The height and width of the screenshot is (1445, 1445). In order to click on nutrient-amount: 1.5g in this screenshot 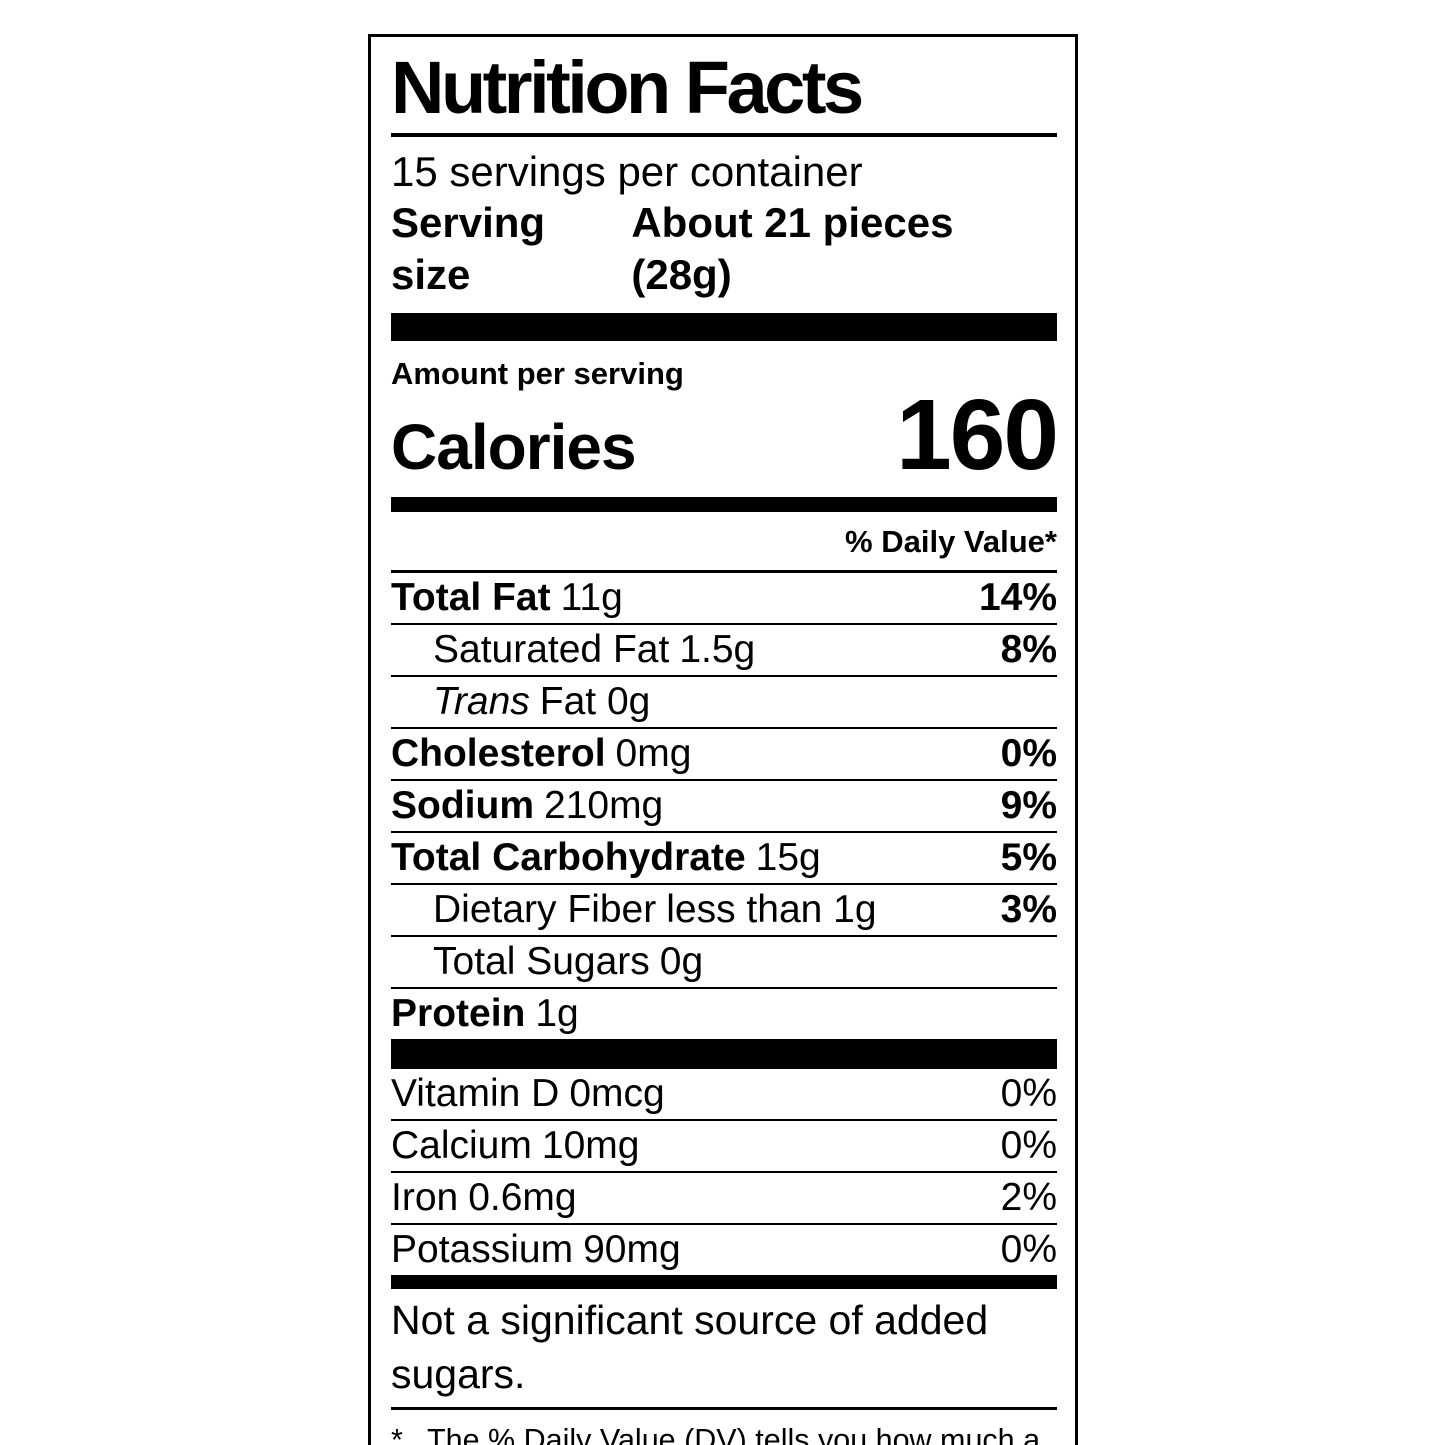, I will do `click(717, 649)`.